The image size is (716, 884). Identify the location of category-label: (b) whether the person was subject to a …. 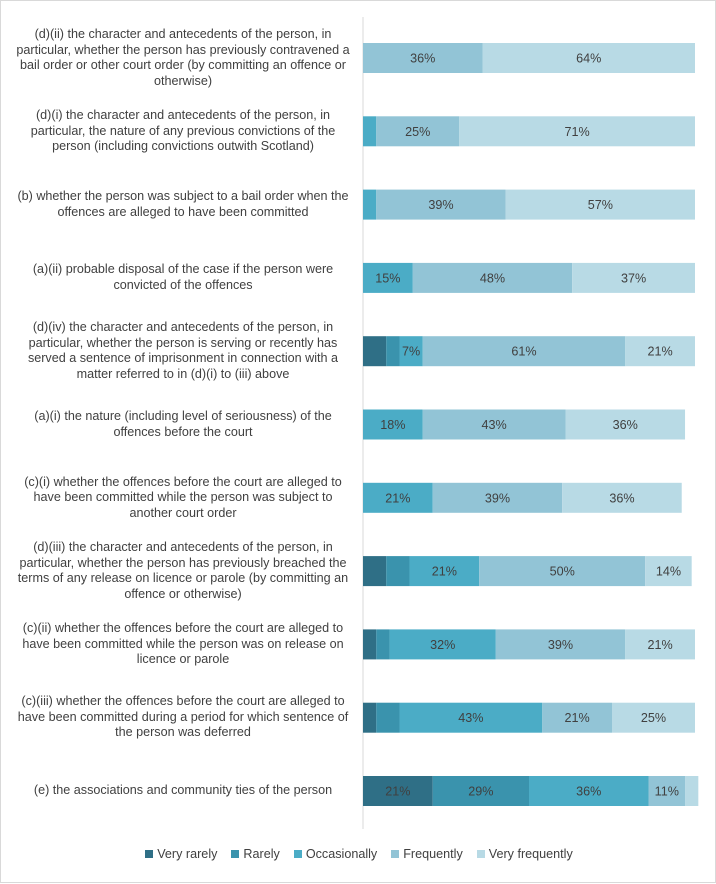
(183, 204).